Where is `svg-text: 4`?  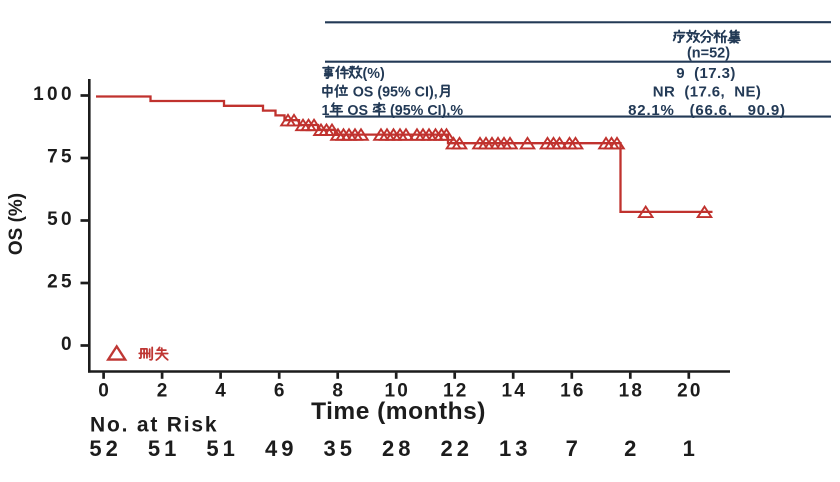 svg-text: 4 is located at coordinates (221, 391).